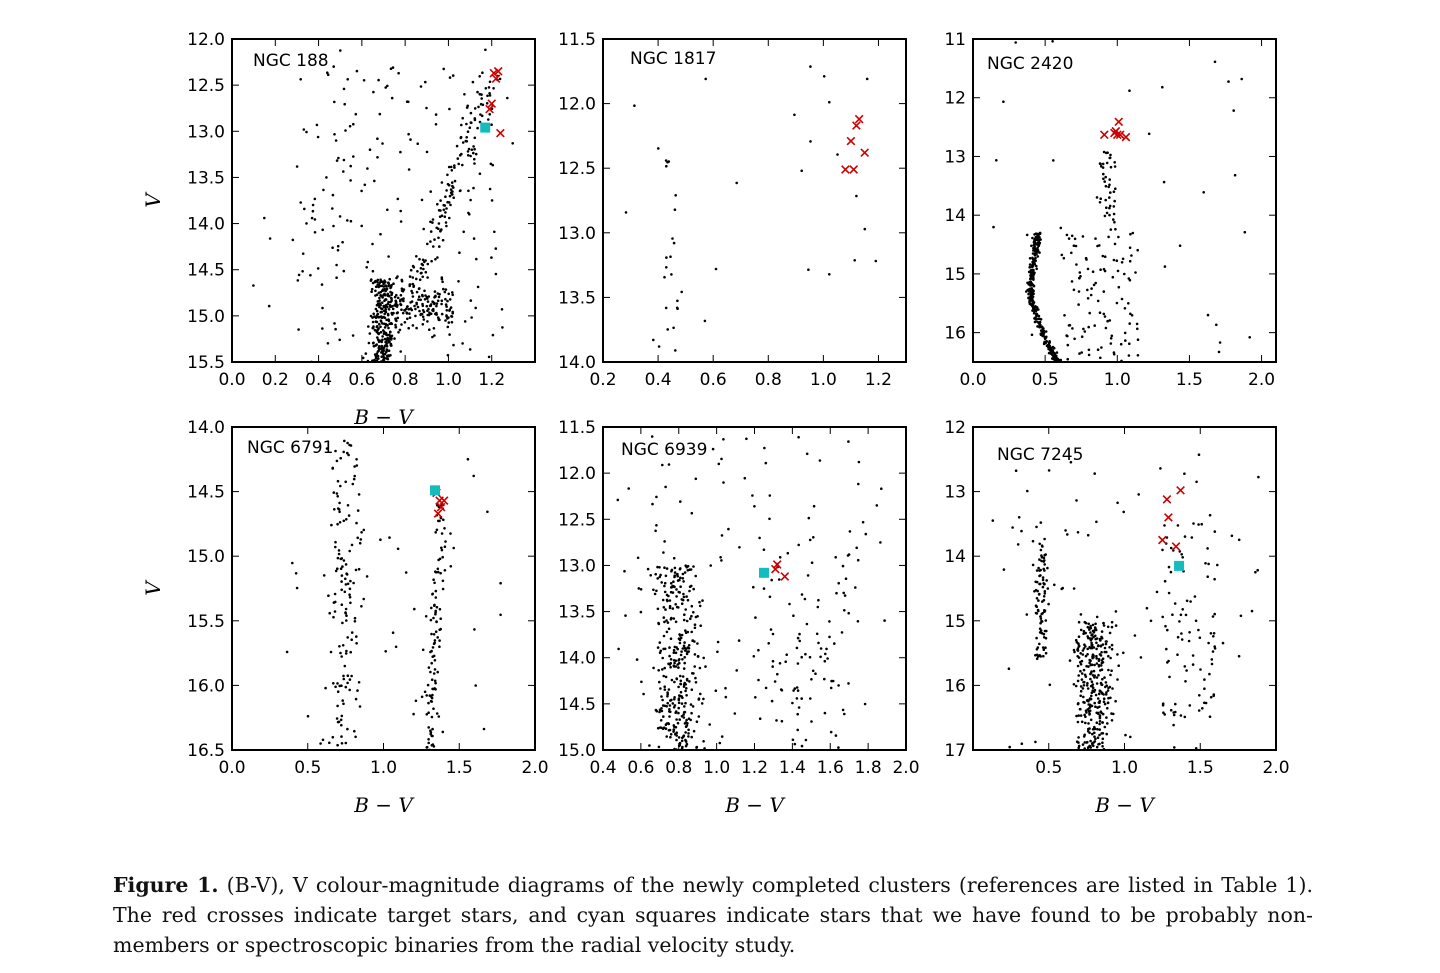 The height and width of the screenshot is (973, 1440). What do you see at coordinates (754, 200) in the screenshot?
I see `plot-frame` at bounding box center [754, 200].